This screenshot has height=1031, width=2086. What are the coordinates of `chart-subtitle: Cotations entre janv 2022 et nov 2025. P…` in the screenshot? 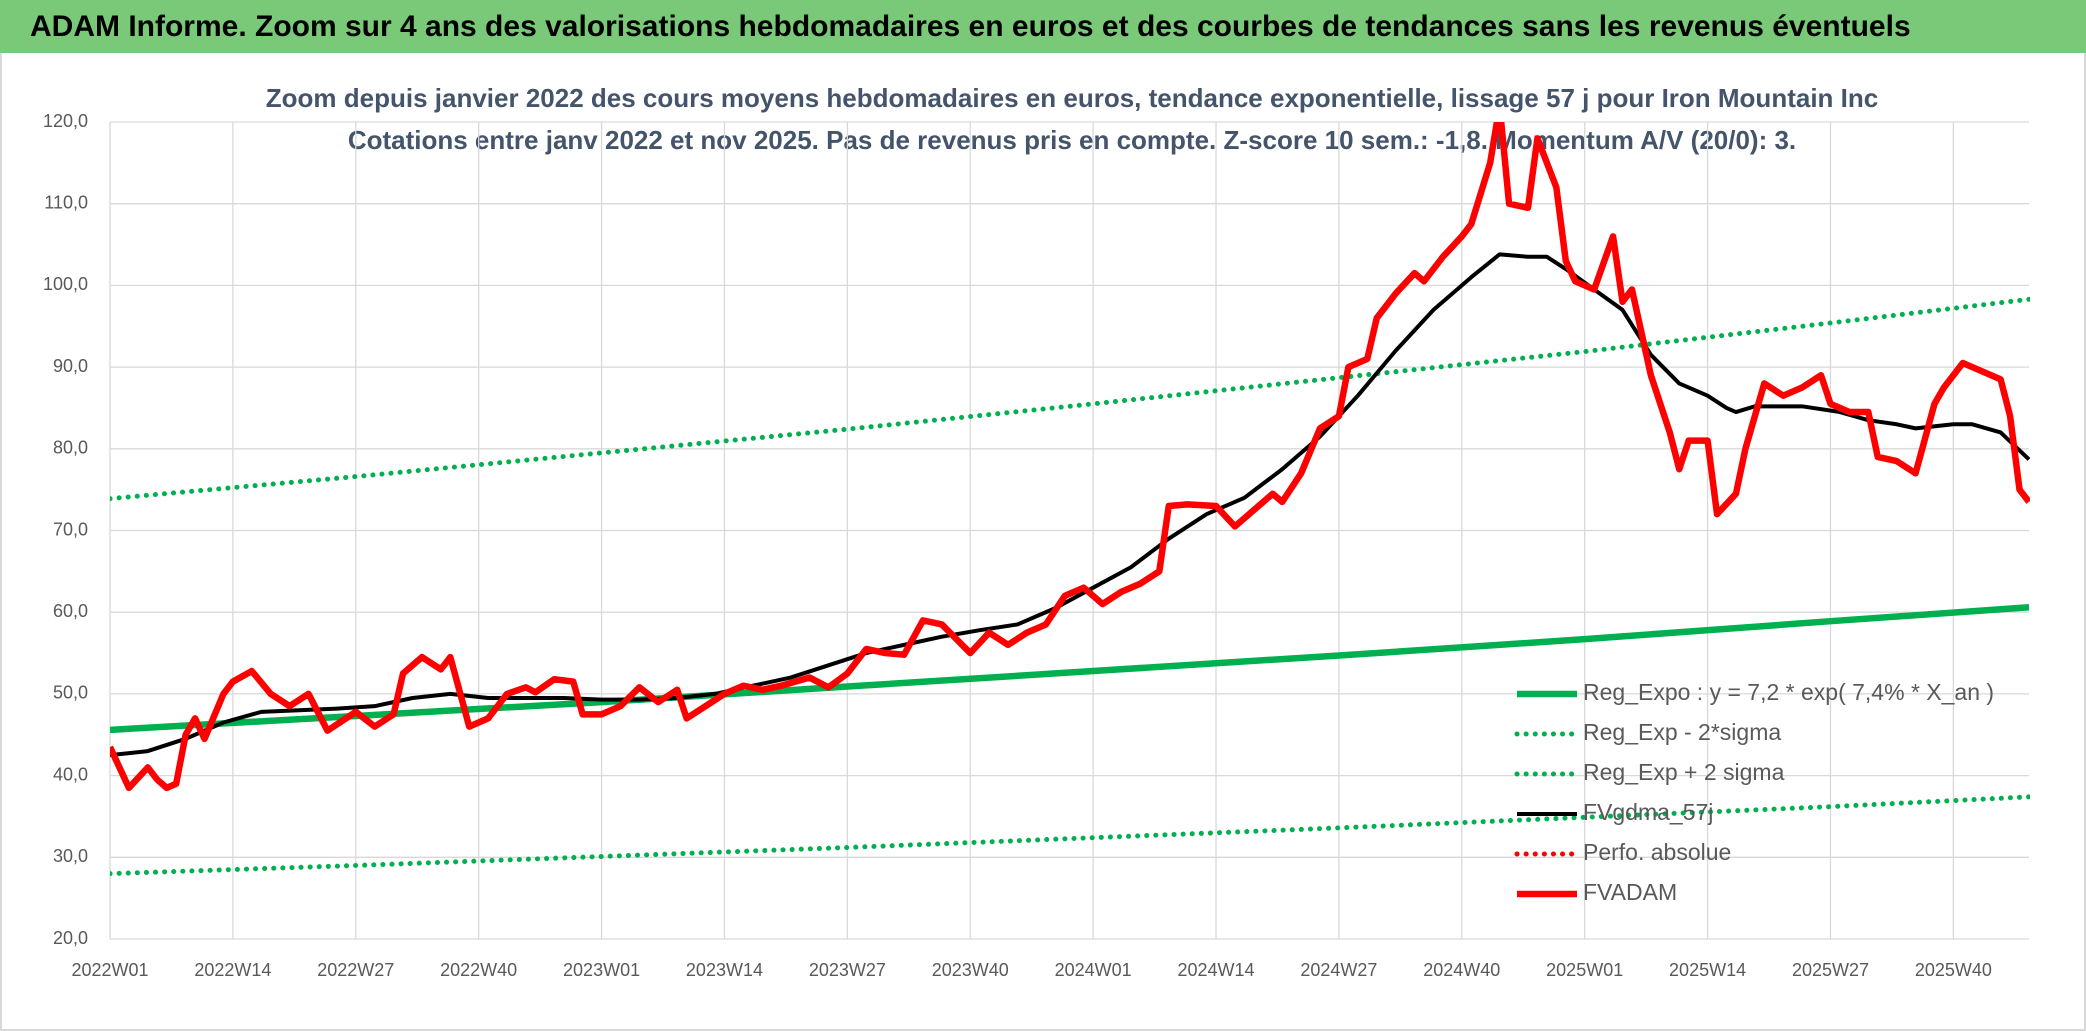 It's located at (1072, 140).